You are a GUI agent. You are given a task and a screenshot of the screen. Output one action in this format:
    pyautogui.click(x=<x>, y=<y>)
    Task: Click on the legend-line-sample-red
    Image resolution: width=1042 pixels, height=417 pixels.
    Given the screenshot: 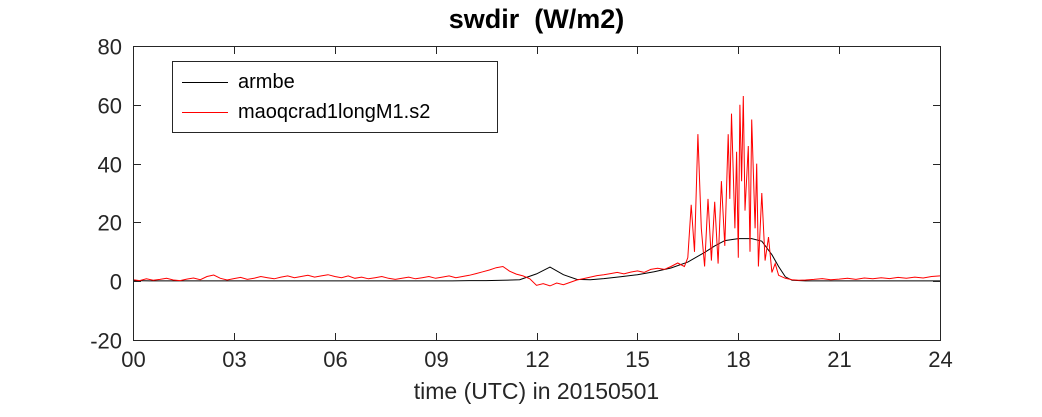 What is the action you would take?
    pyautogui.click(x=205, y=112)
    